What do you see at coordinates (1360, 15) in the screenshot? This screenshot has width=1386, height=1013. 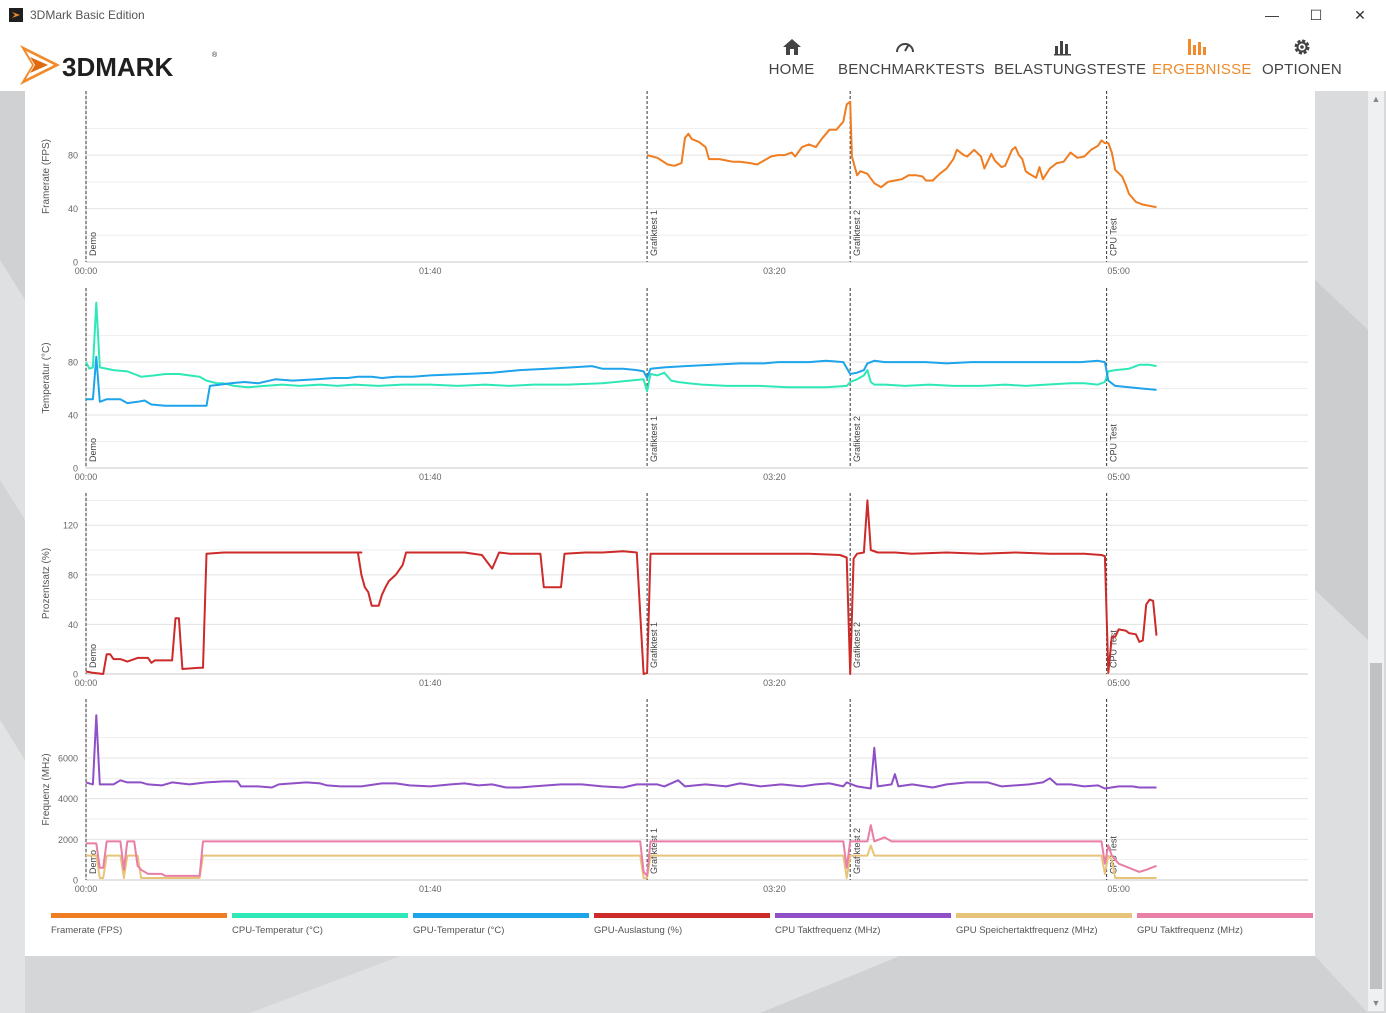 I see `close-button: ✕` at bounding box center [1360, 15].